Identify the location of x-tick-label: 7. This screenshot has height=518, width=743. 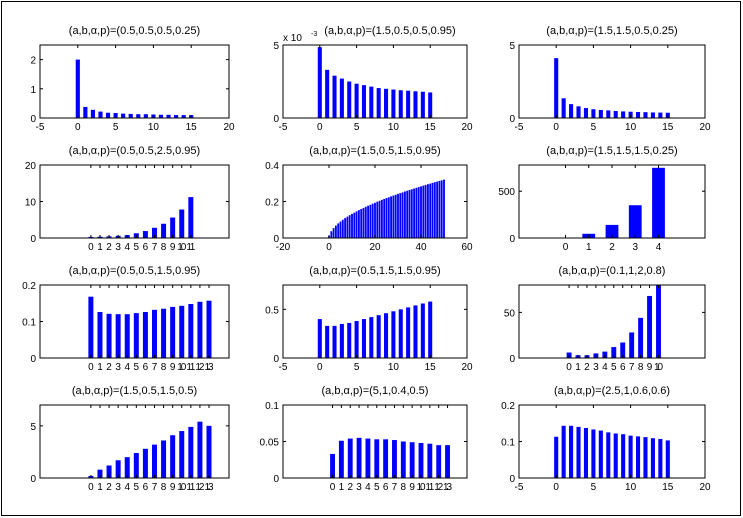
(155, 367).